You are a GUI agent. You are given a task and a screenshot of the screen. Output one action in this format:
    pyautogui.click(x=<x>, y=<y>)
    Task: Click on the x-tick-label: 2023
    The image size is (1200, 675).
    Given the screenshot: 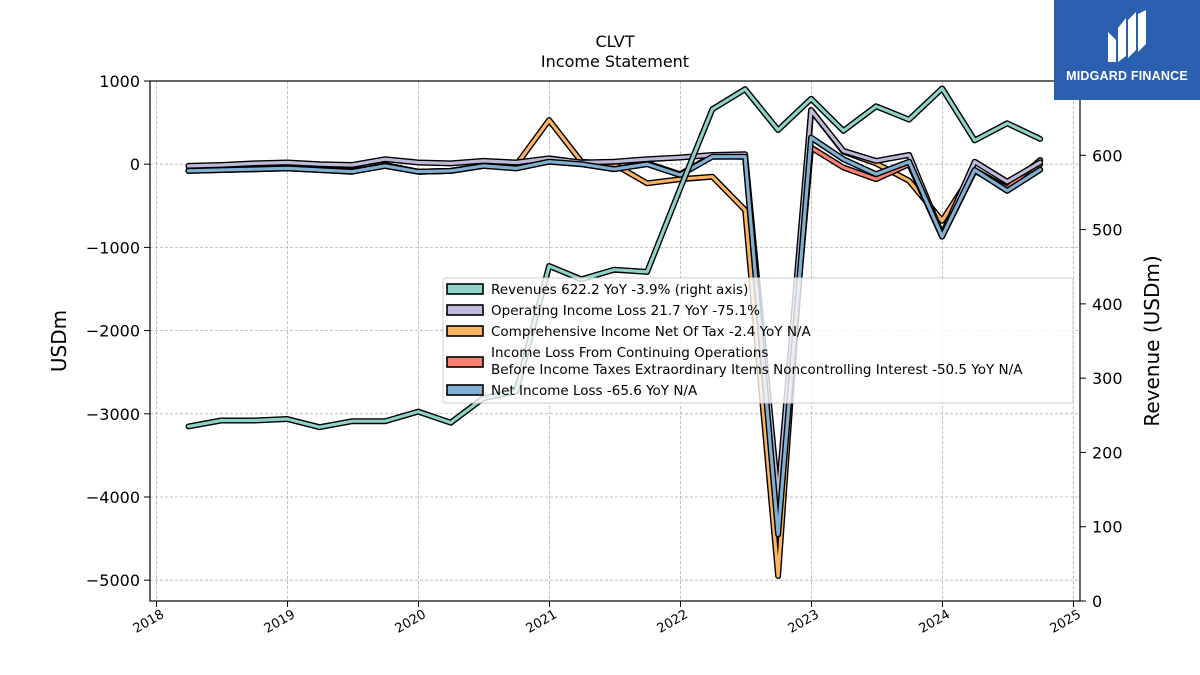 What is the action you would take?
    pyautogui.click(x=804, y=622)
    